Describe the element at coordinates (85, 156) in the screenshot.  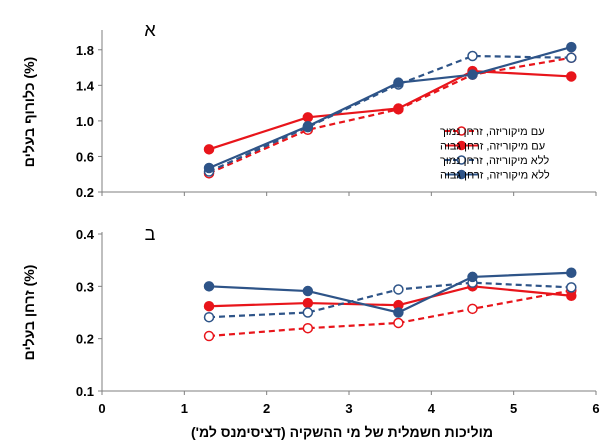
I see `y-tick-label: 0.6` at that location.